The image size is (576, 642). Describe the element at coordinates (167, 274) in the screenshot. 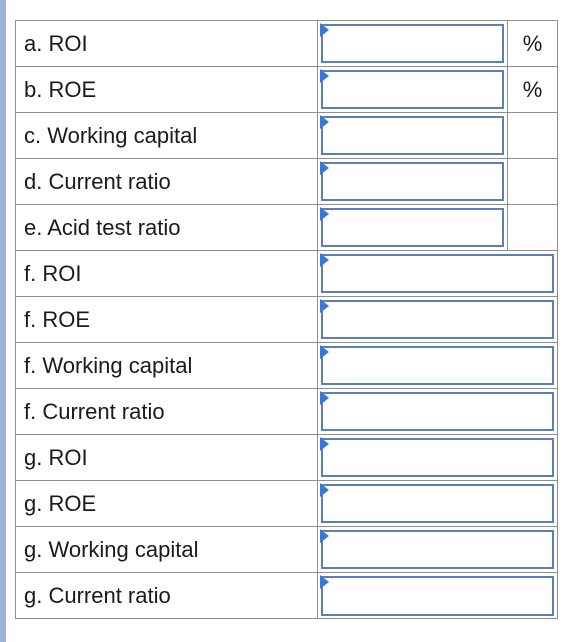

I see `row-label: f. ROI` at that location.